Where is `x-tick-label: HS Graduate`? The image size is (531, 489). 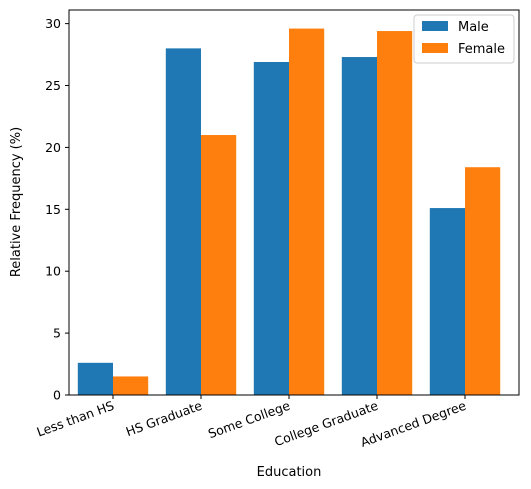 x-tick-label: HS Graduate is located at coordinates (164, 419).